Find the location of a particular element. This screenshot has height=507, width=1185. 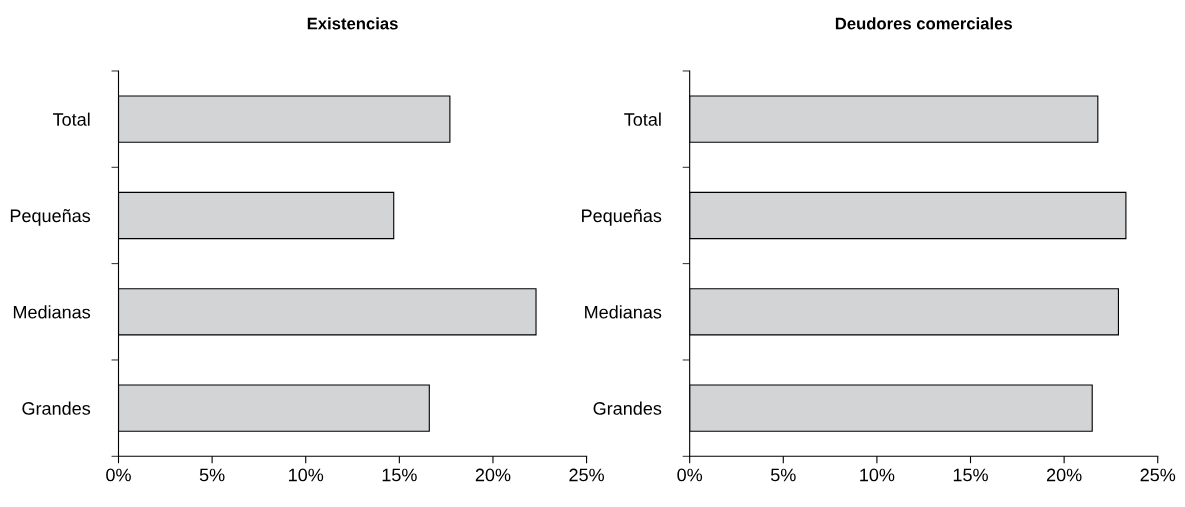

chart-title: Deudores comerciales is located at coordinates (923, 23).